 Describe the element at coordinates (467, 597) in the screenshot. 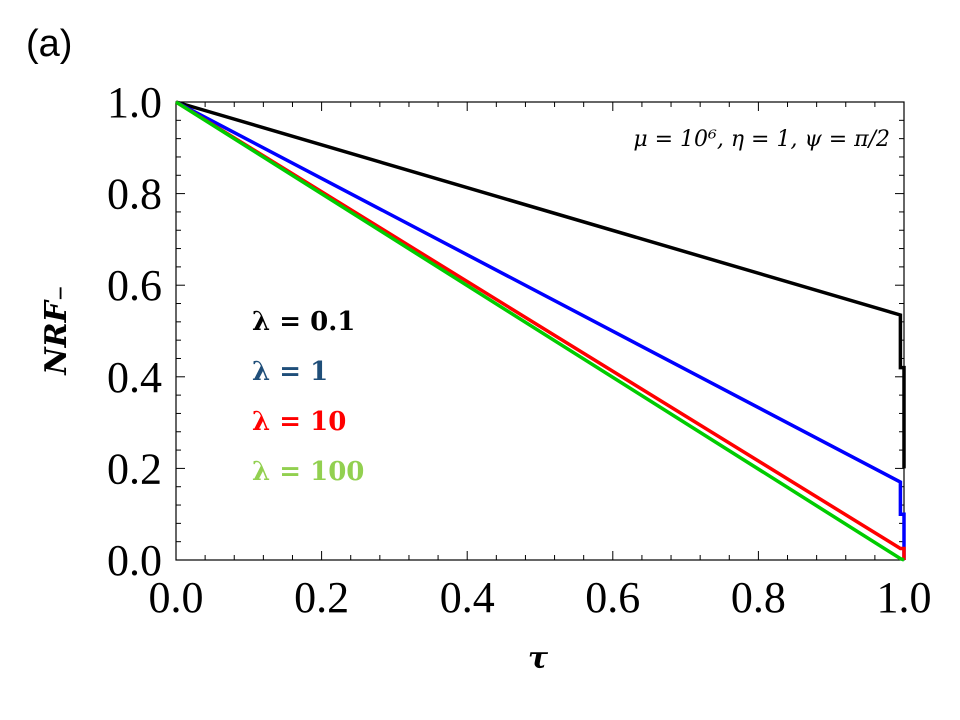

I see `x-tick-label: 0.4` at that location.